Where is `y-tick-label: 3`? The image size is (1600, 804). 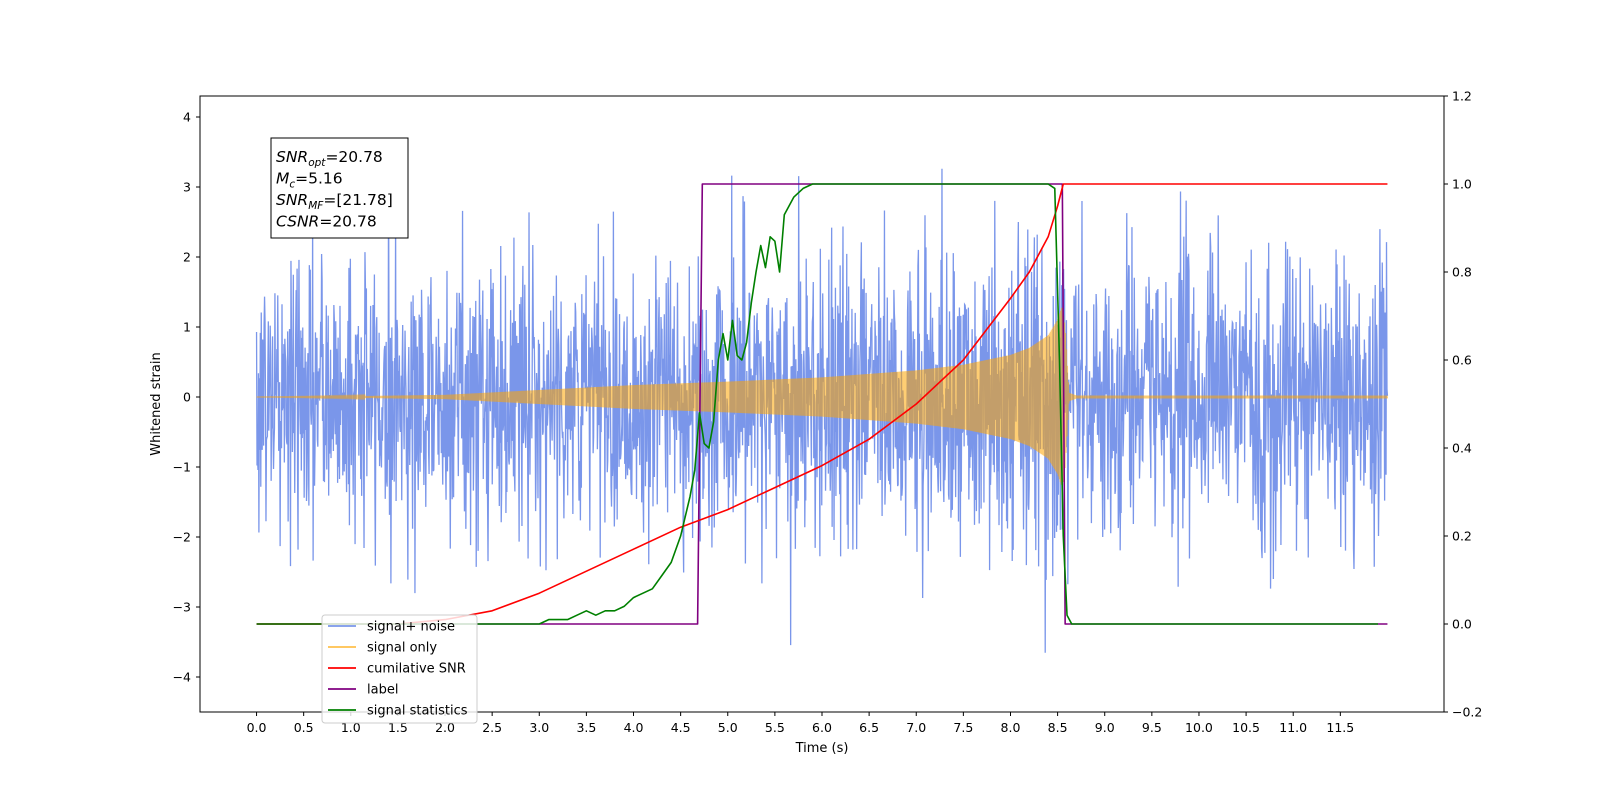 y-tick-label: 3 is located at coordinates (187, 187).